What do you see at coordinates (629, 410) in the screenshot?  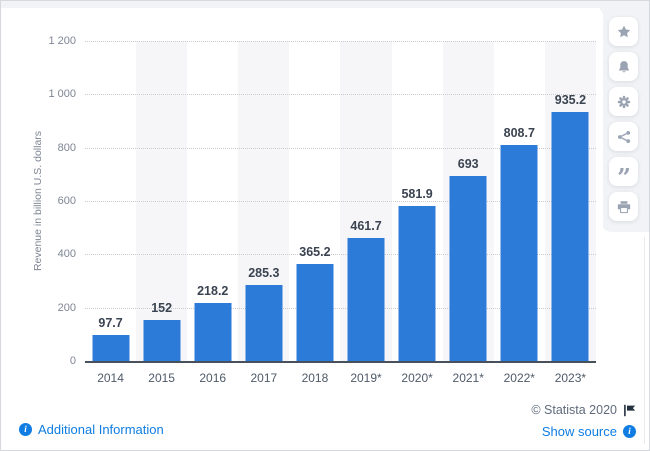 I see `statista-flag-icon` at bounding box center [629, 410].